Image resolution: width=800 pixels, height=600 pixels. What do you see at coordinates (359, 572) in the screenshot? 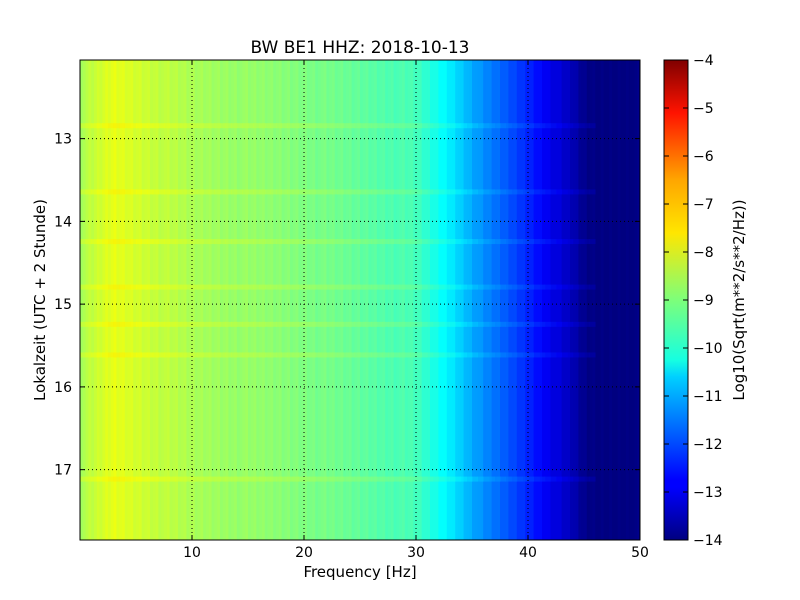
I see `x-axis-label: Frequency [Hz]` at bounding box center [359, 572].